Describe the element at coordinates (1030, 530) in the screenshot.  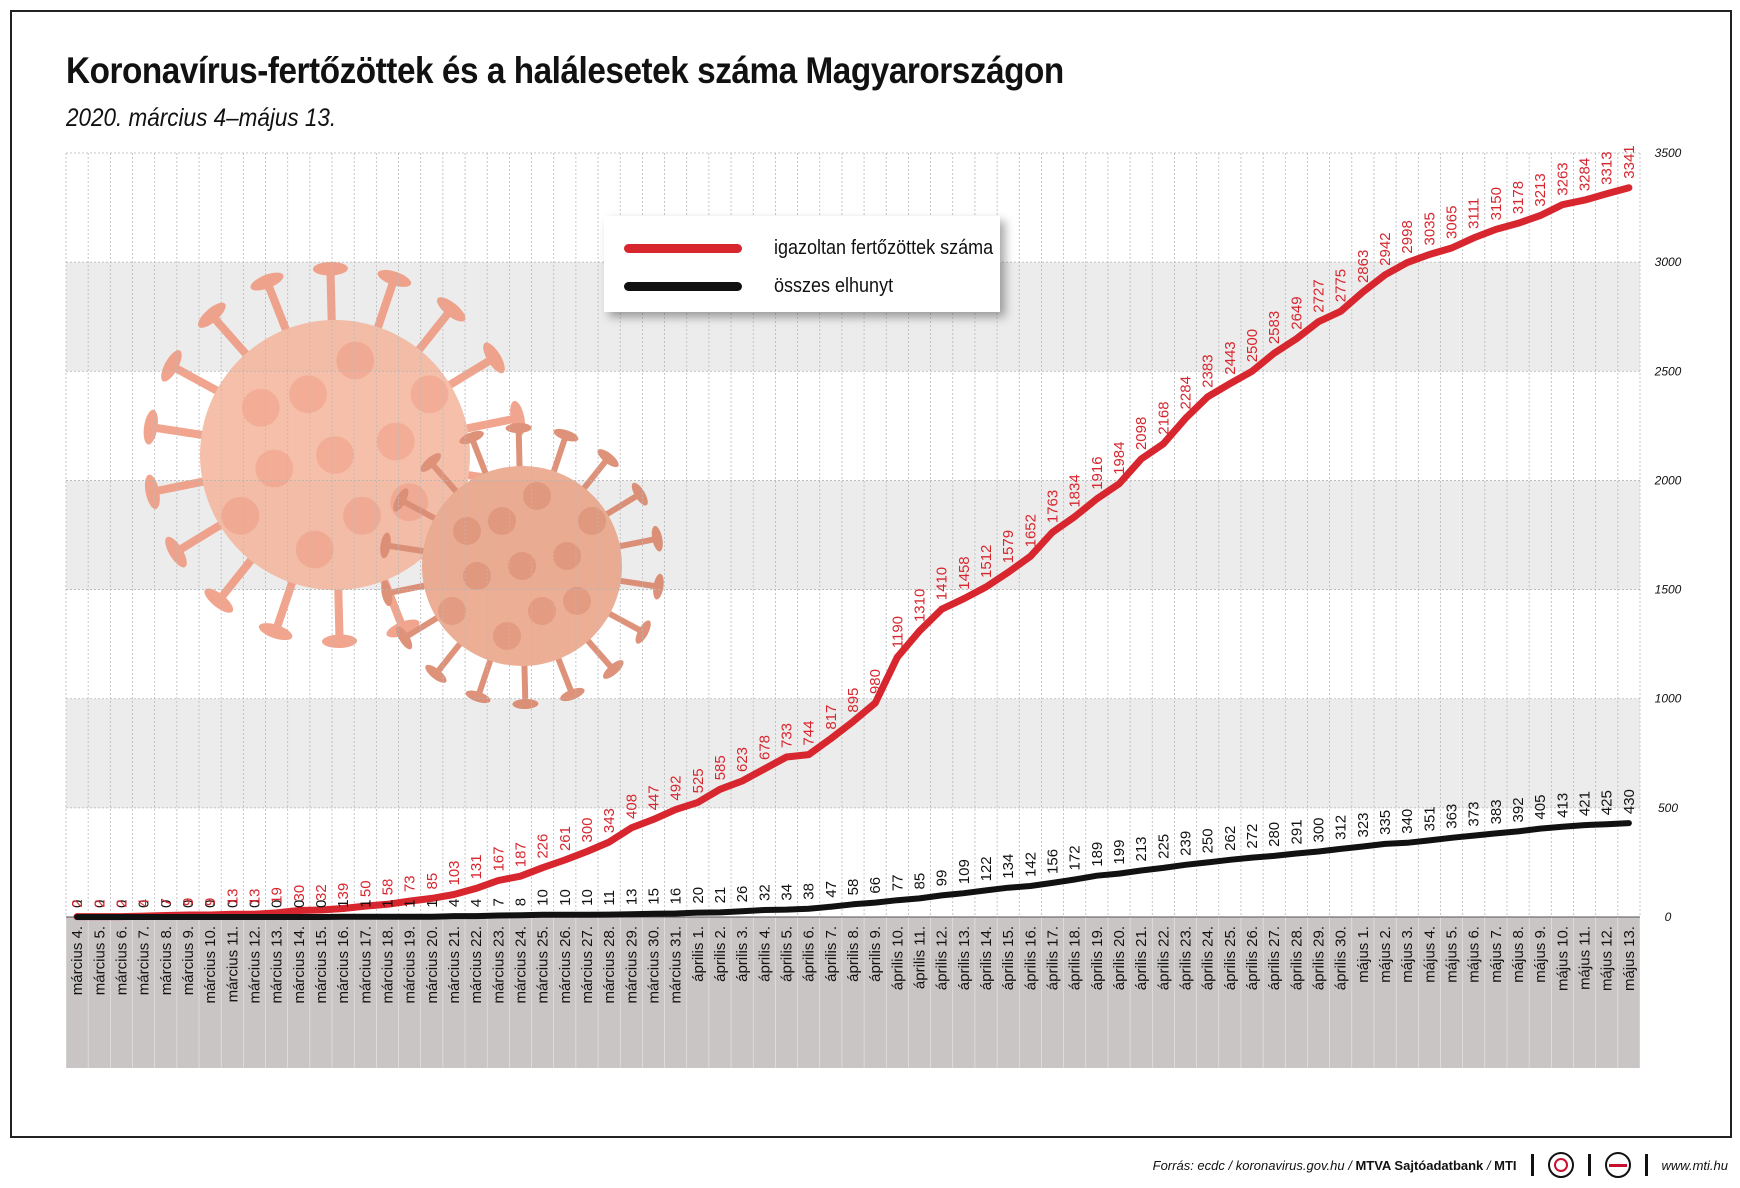
I see `confirmed-data-label: 1652` at that location.